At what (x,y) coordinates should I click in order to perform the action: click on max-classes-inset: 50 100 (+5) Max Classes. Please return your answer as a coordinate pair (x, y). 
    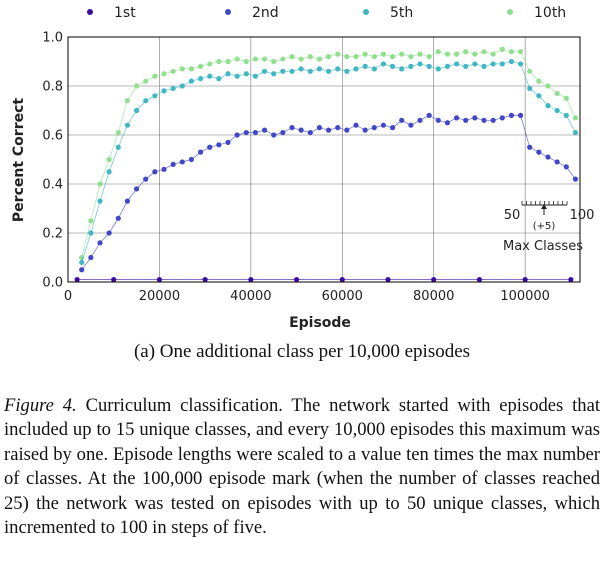
    Looking at the image, I should click on (548, 227).